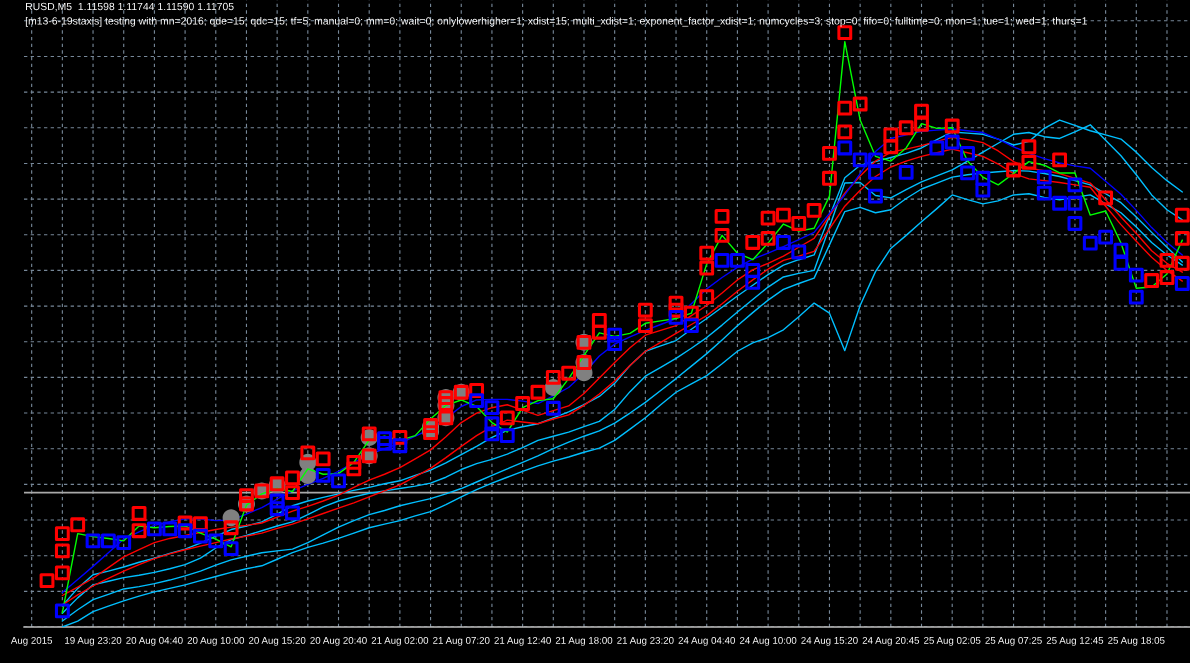  I want to click on x-tick-label: 21 Aug 07:20, so click(461, 641).